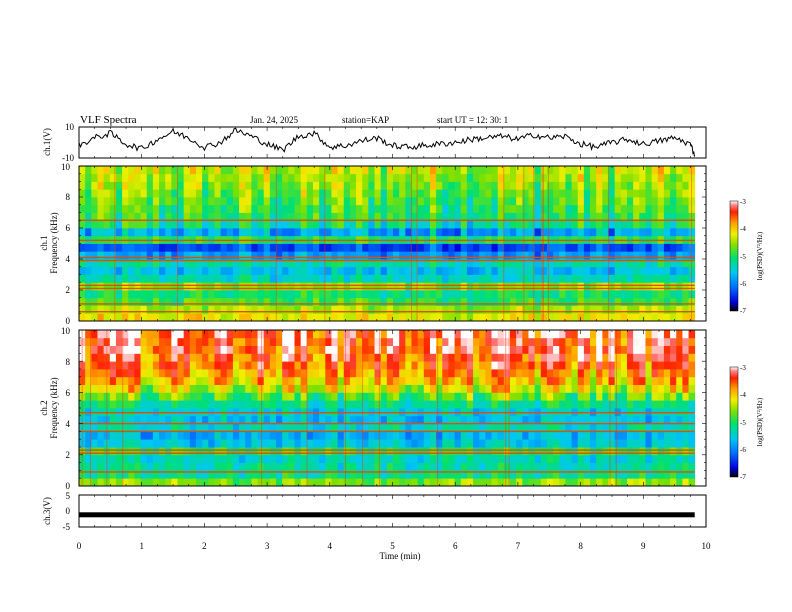  I want to click on impulsive-streak, so click(262, 408).